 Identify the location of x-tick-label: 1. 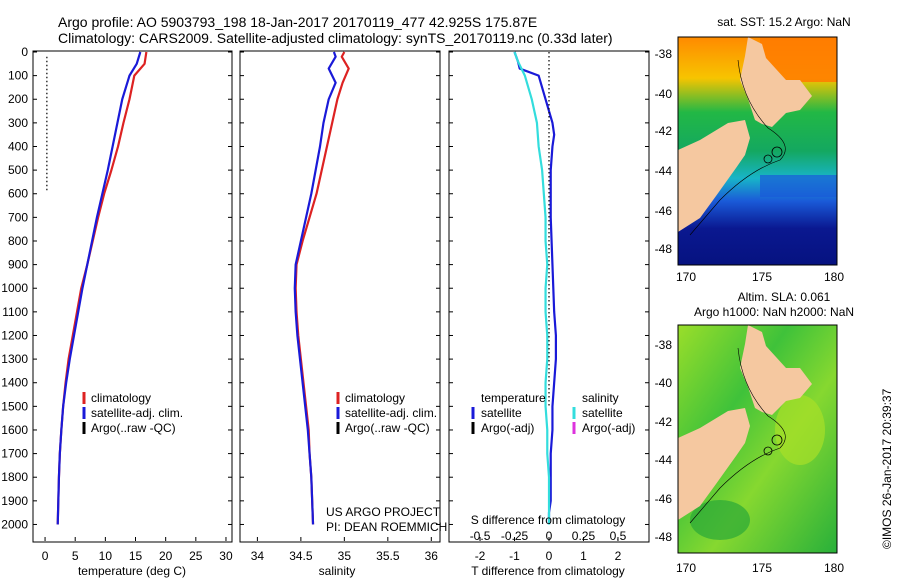
(583, 556).